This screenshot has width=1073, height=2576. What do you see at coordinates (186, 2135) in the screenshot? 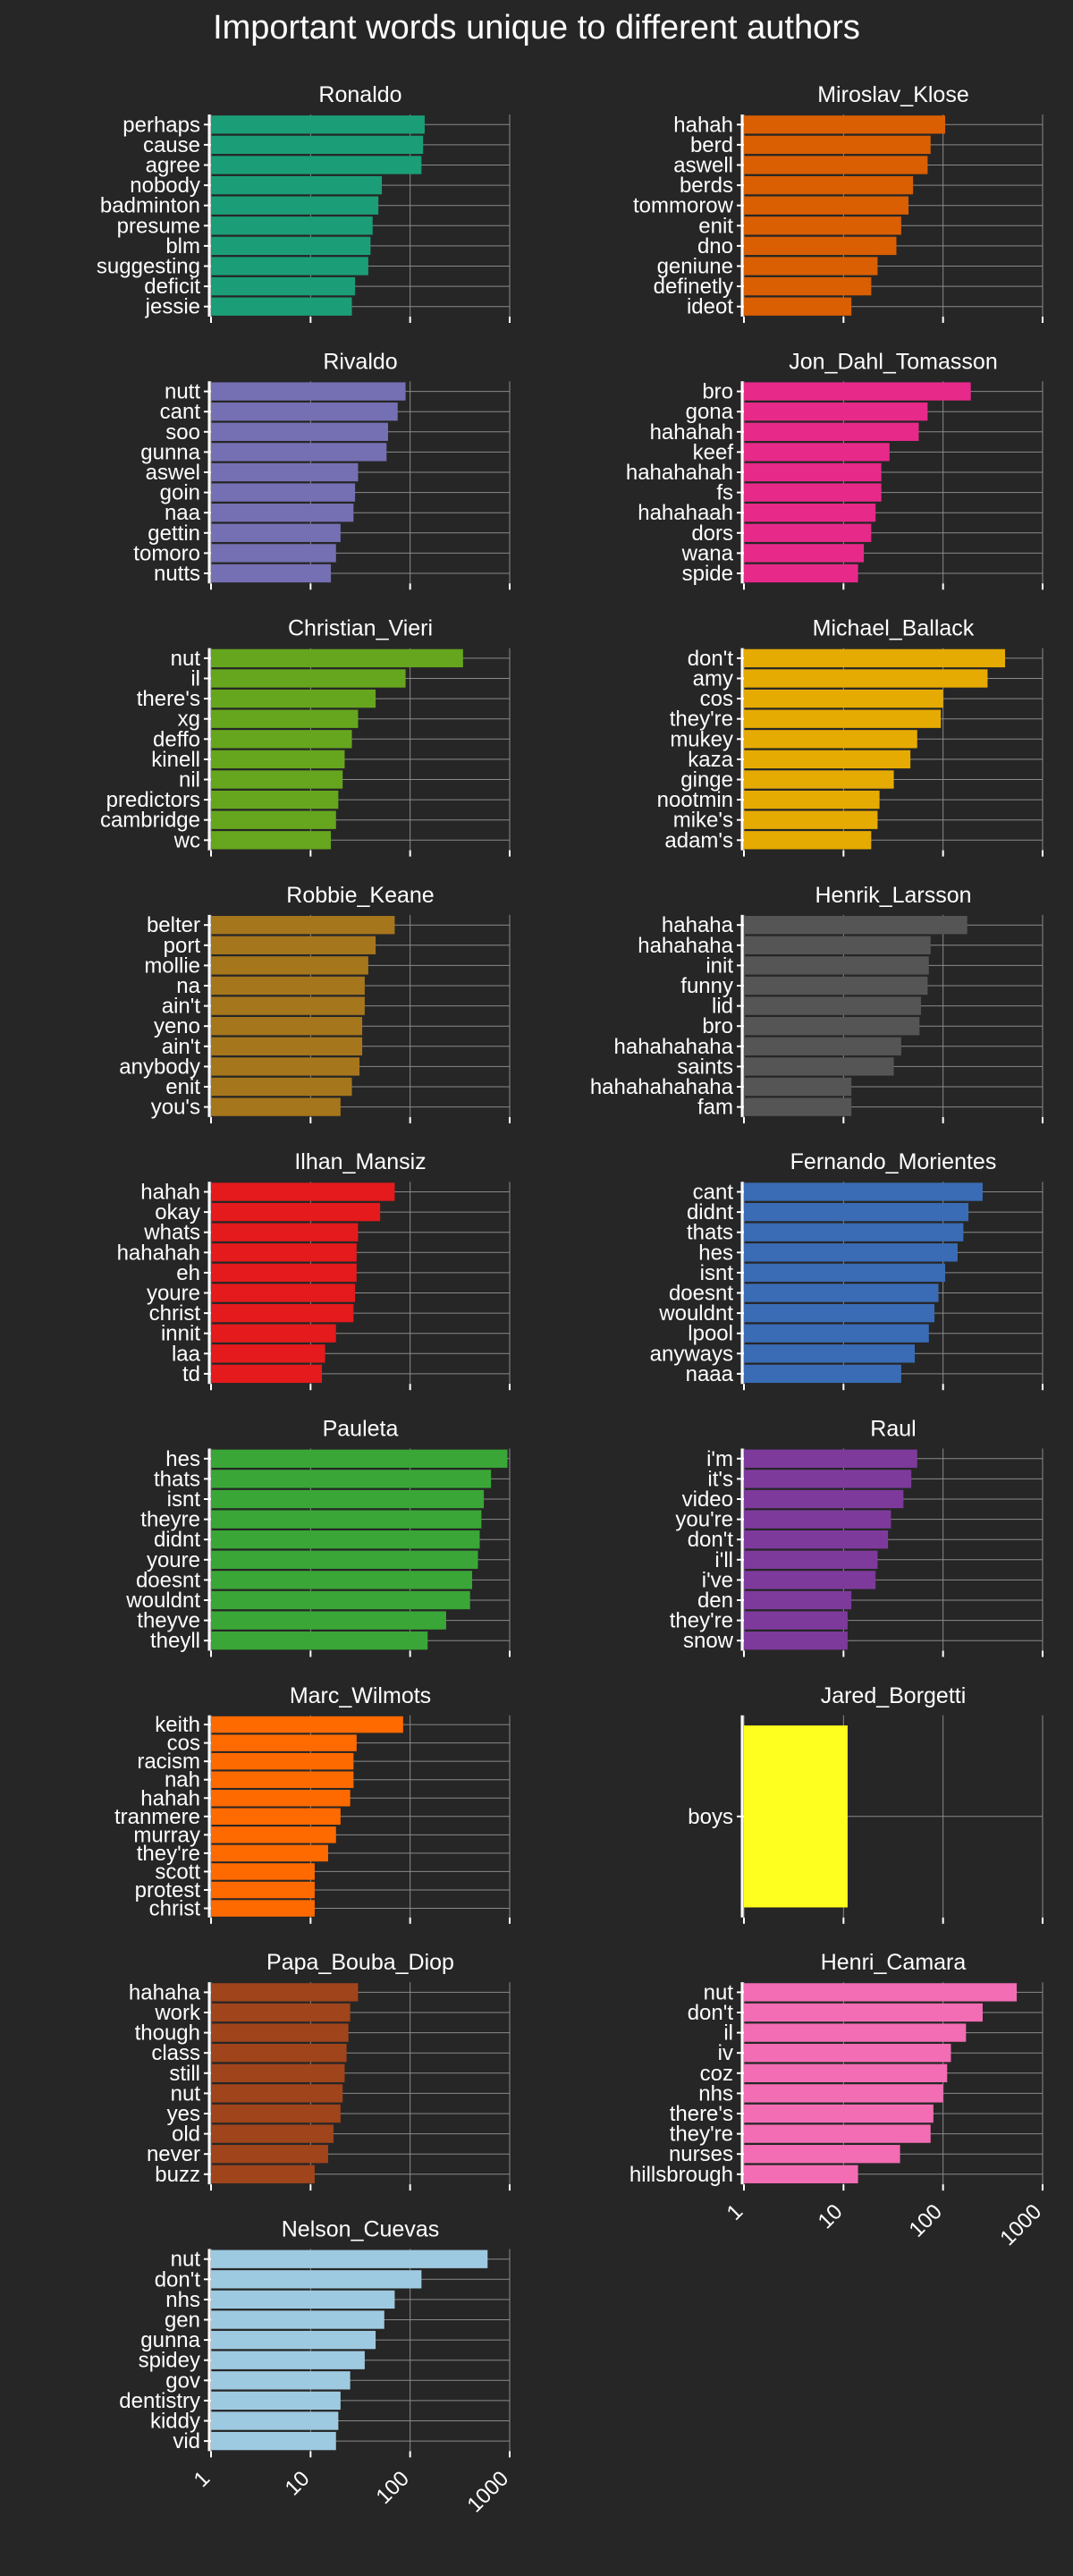
I see `y-tick-label: old` at bounding box center [186, 2135].